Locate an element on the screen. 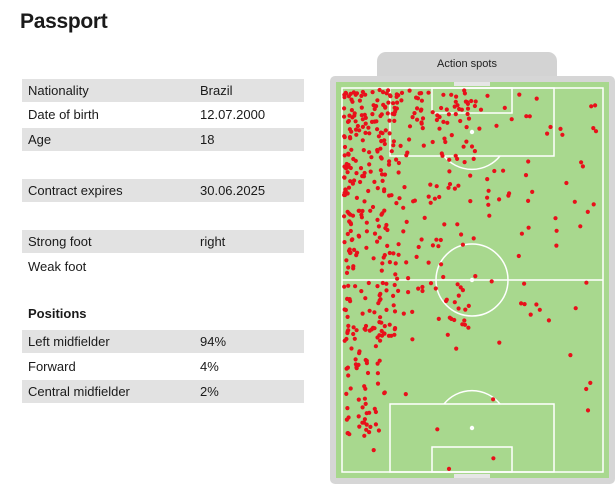 The height and width of the screenshot is (484, 615). nationality-label: Nationality is located at coordinates (58, 90).